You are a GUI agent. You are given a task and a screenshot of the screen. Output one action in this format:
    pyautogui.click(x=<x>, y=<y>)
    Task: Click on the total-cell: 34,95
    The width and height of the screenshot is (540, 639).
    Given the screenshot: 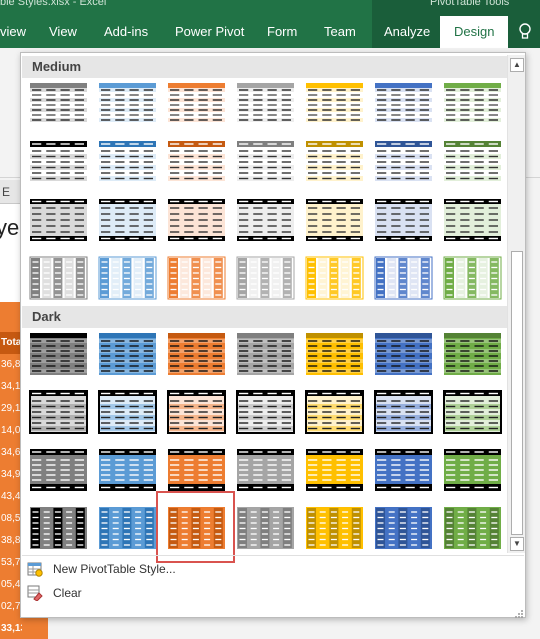 What is the action you would take?
    pyautogui.click(x=11, y=474)
    